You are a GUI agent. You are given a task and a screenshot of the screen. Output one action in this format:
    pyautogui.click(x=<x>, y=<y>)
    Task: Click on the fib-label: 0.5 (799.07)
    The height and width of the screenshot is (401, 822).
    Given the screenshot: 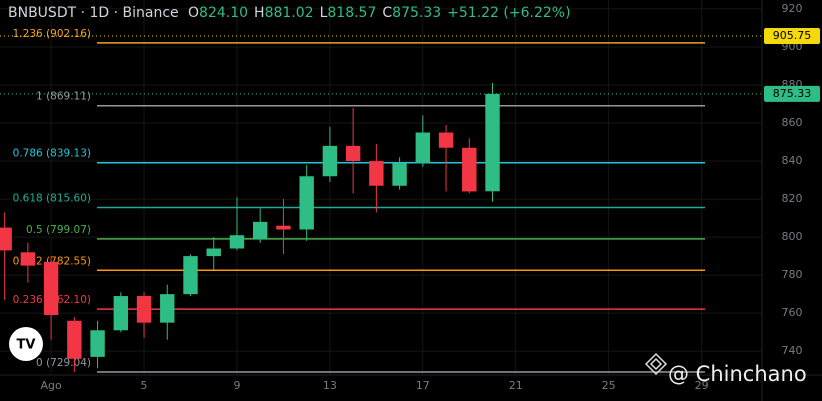 What is the action you would take?
    pyautogui.click(x=58, y=230)
    